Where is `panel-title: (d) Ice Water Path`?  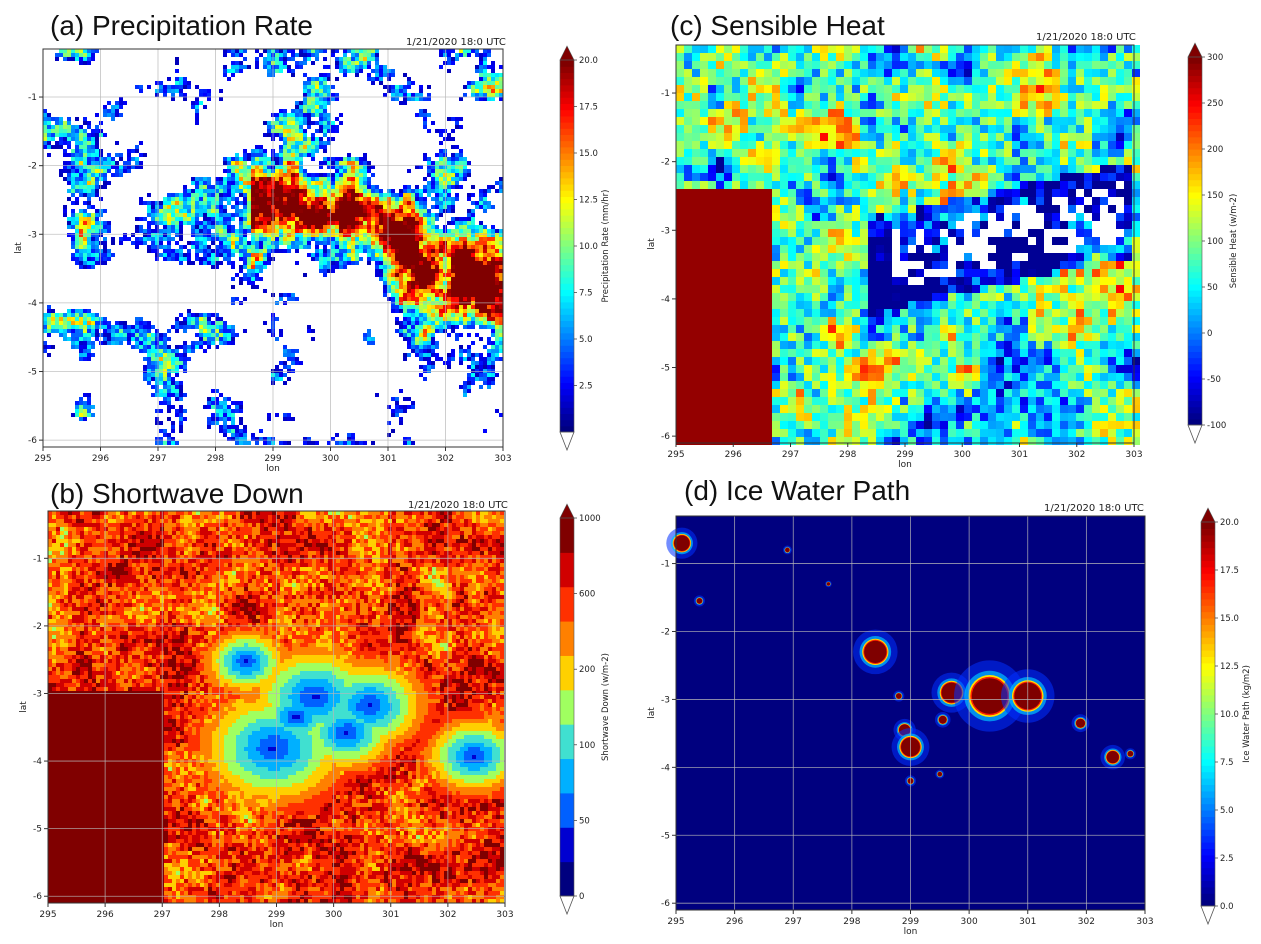 panel-title: (d) Ice Water Path is located at coordinates (797, 490).